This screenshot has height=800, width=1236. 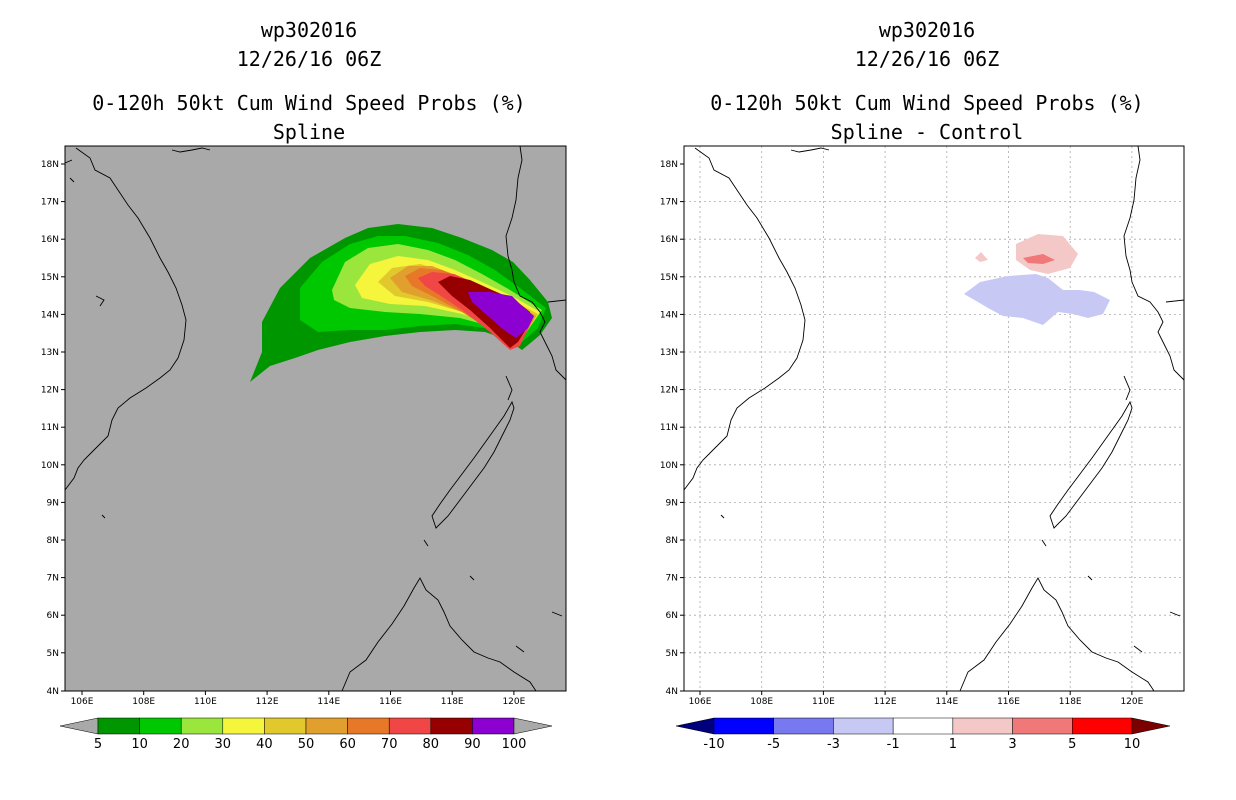 What do you see at coordinates (953, 744) in the screenshot?
I see `colorbar-label: 1` at bounding box center [953, 744].